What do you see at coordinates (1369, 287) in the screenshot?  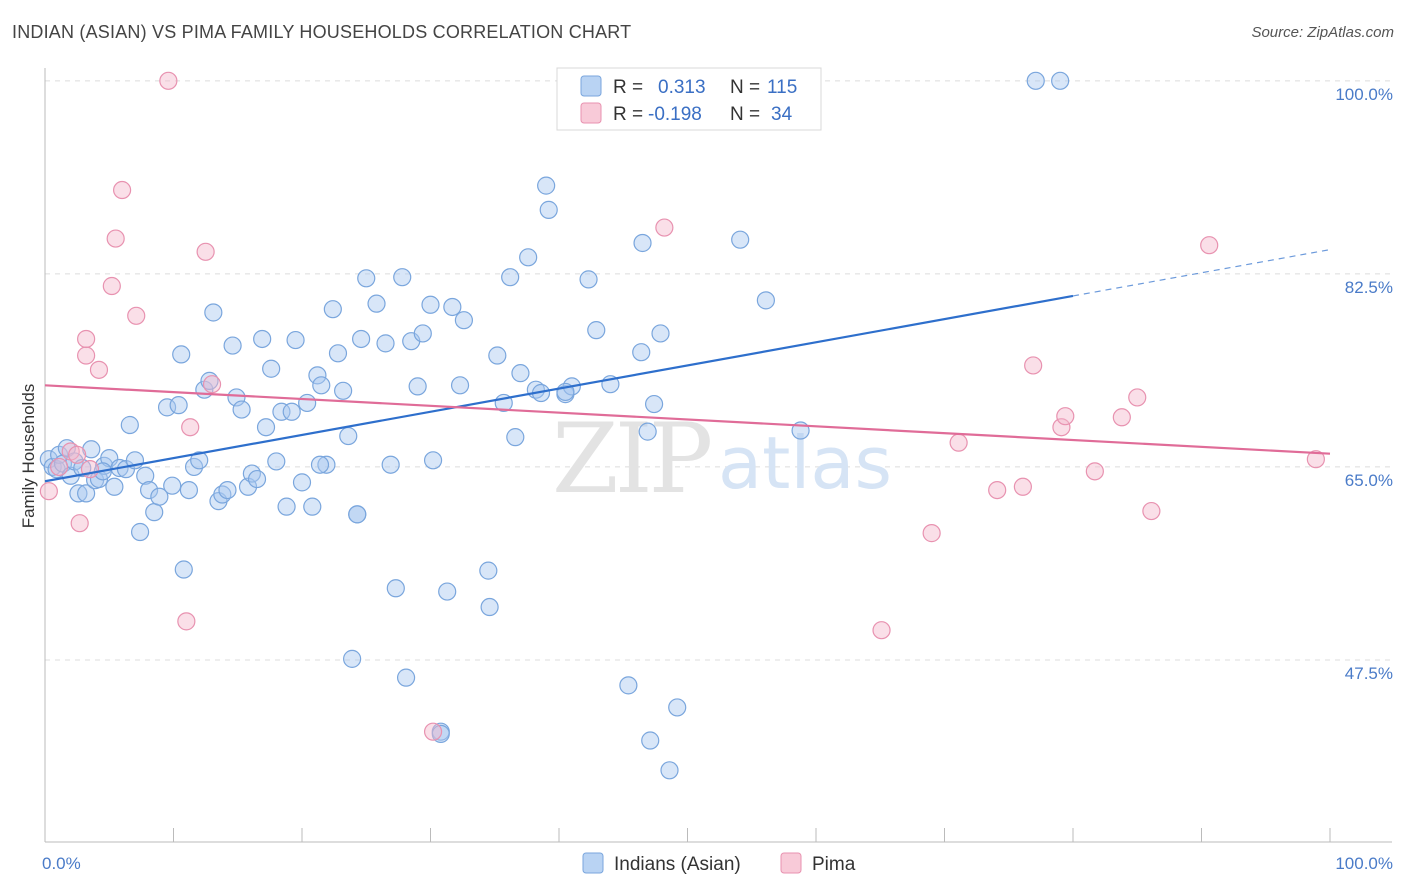 I see `y-tick-label-1: 82.5%` at bounding box center [1369, 287].